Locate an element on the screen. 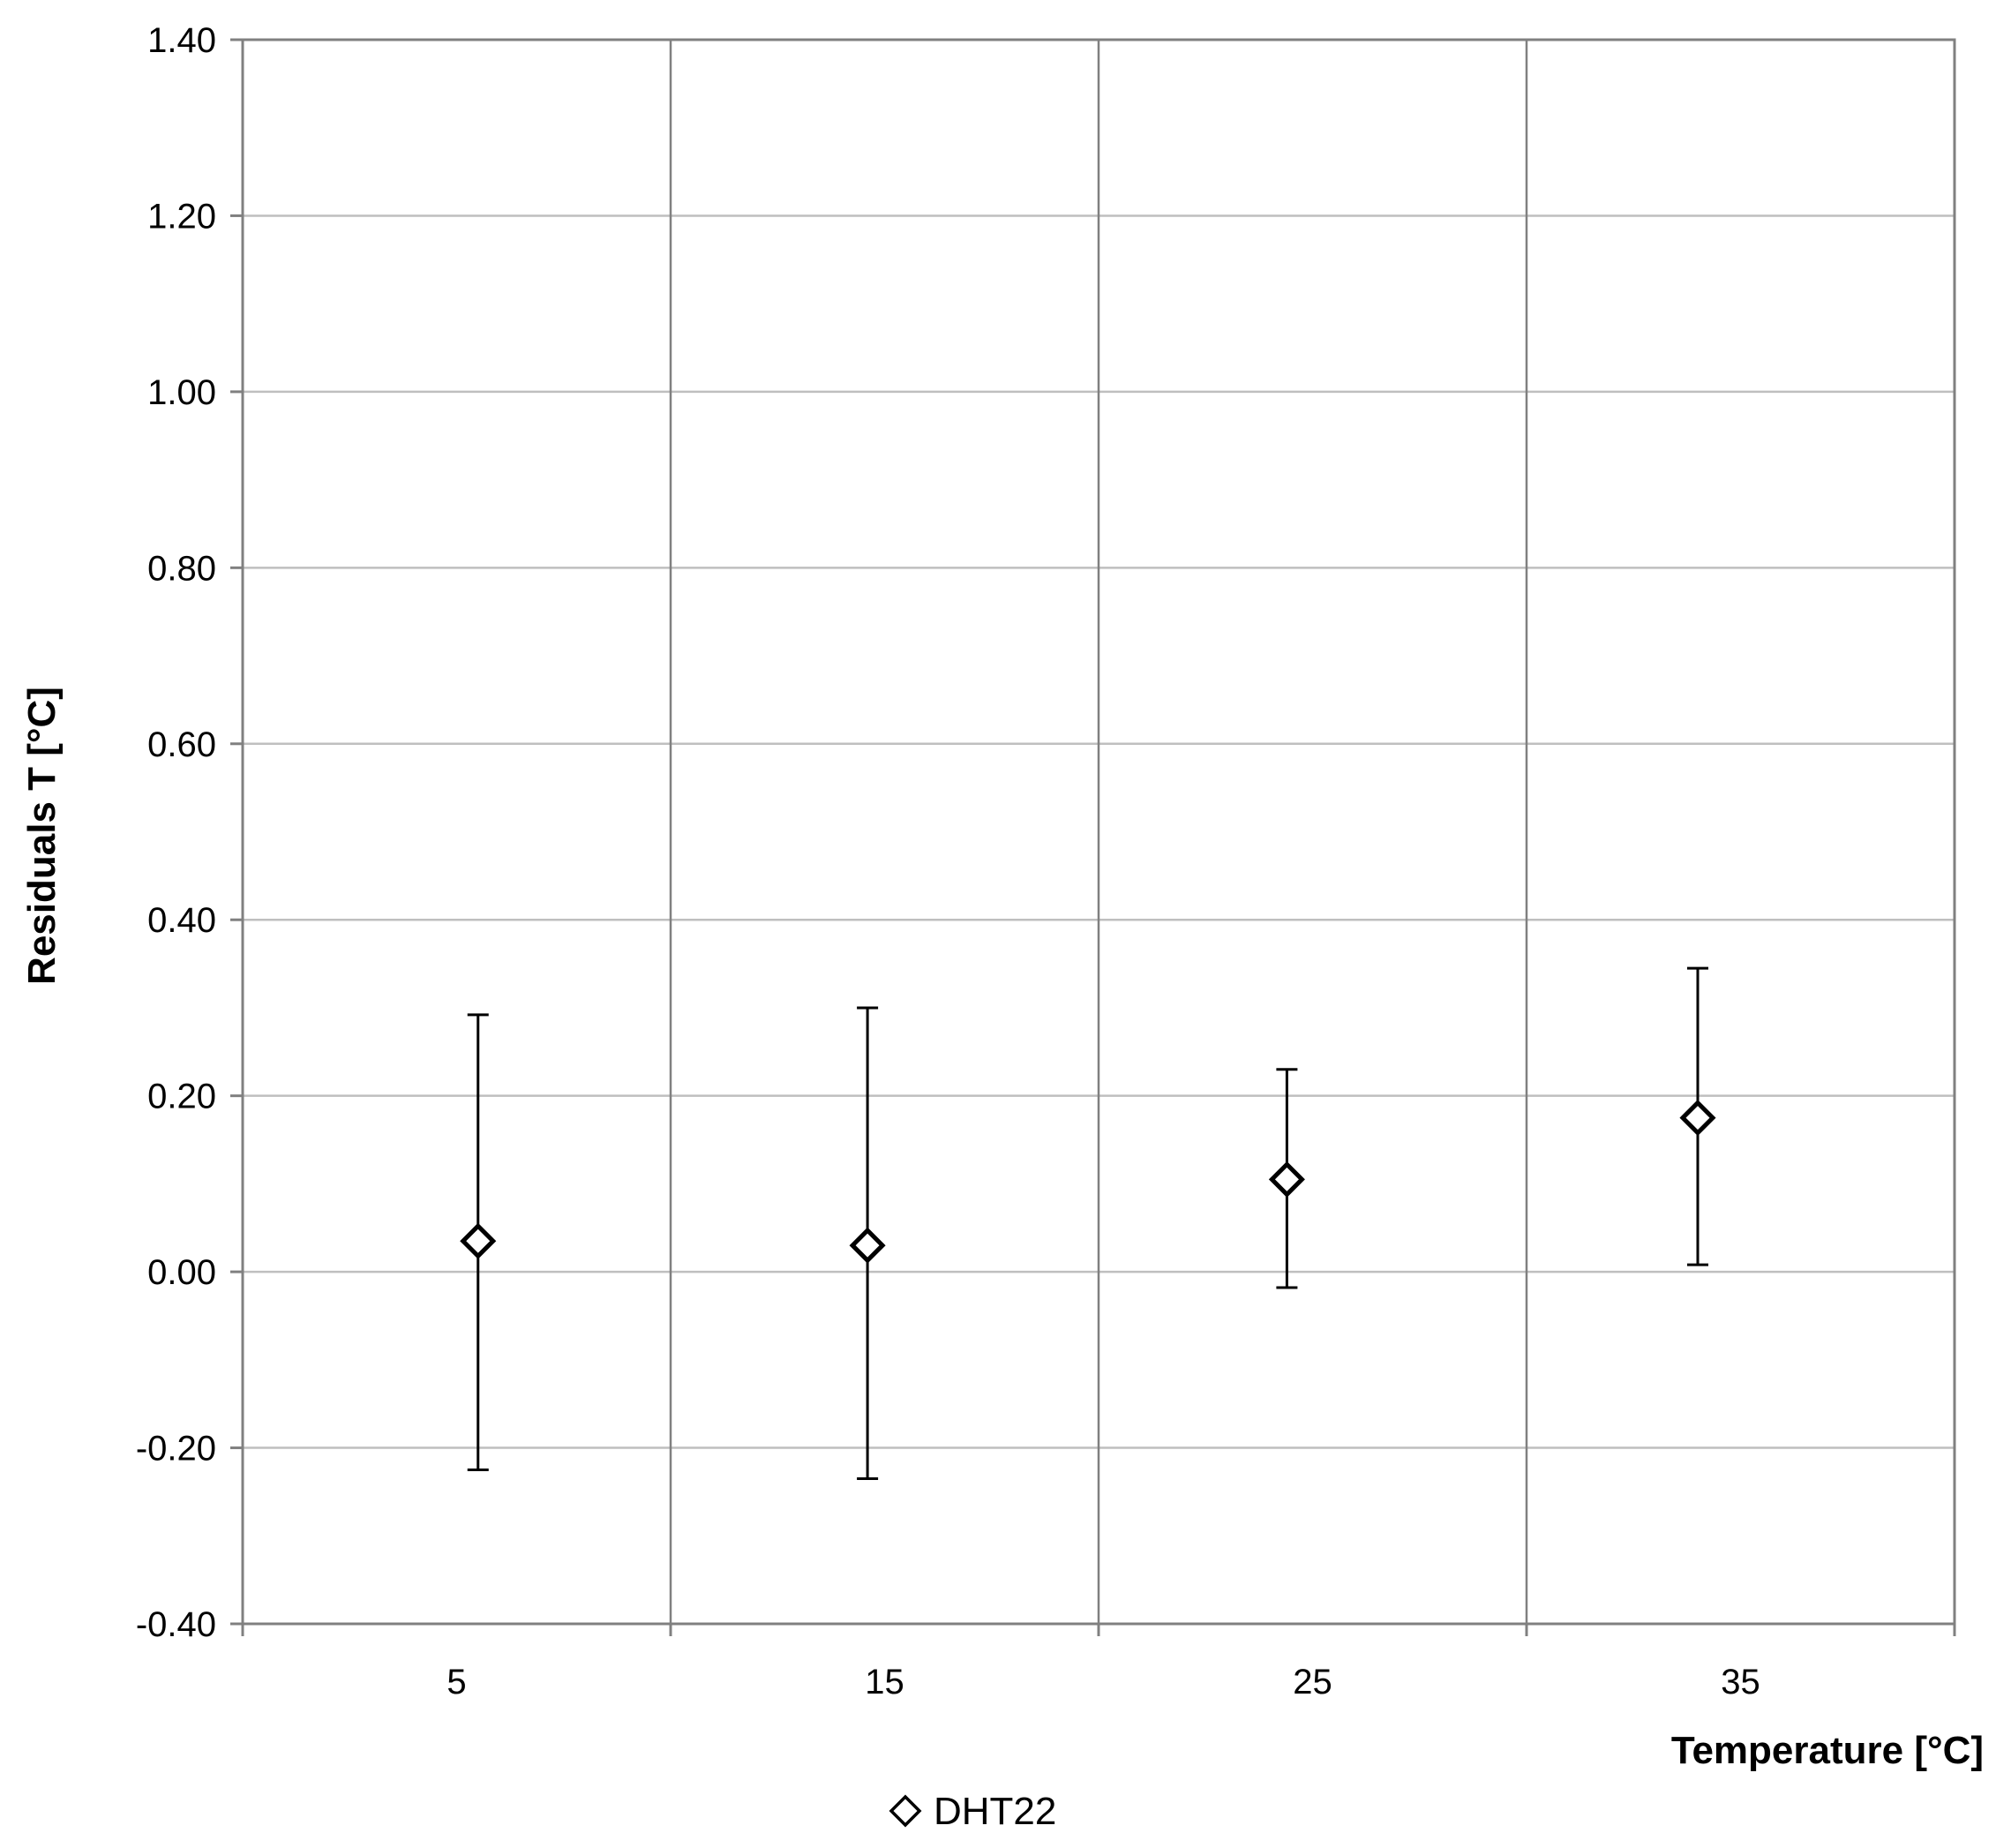  x-tick-label: 5 is located at coordinates (456, 1682).